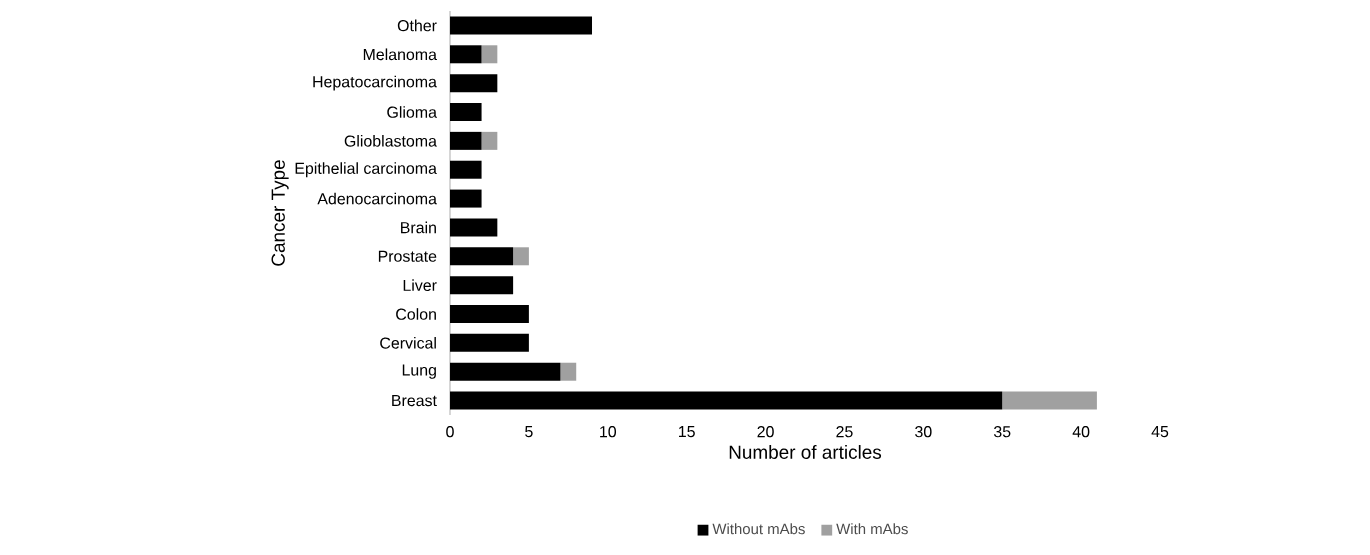 The width and height of the screenshot is (1370, 555). Describe the element at coordinates (1002, 432) in the screenshot. I see `x-tick-label: 35` at that location.